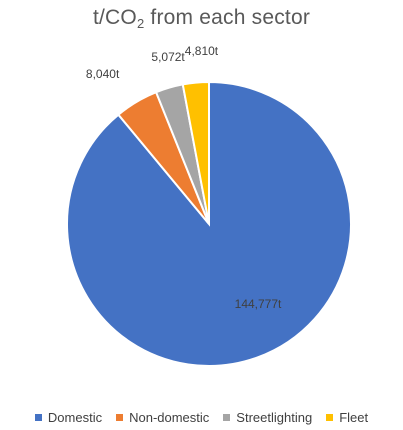 The width and height of the screenshot is (403, 430). Describe the element at coordinates (202, 51) in the screenshot. I see `data-label-fleet: 4,810t` at that location.